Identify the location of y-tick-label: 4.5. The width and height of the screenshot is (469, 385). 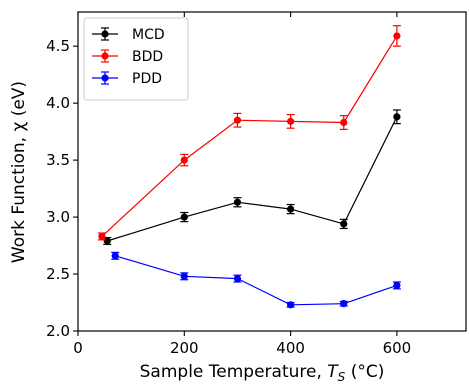
(58, 46).